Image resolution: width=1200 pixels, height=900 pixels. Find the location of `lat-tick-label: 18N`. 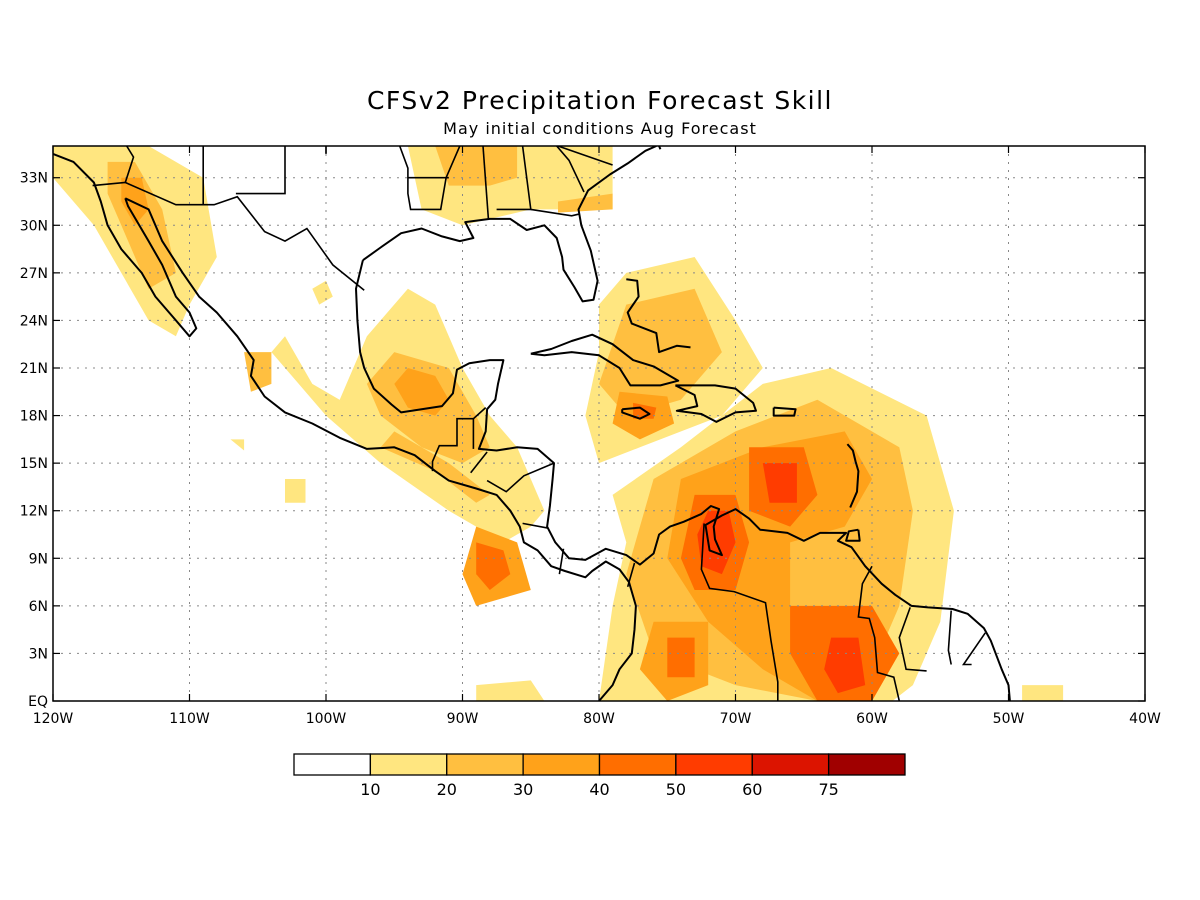

lat-tick-label: 18N is located at coordinates (34, 417).